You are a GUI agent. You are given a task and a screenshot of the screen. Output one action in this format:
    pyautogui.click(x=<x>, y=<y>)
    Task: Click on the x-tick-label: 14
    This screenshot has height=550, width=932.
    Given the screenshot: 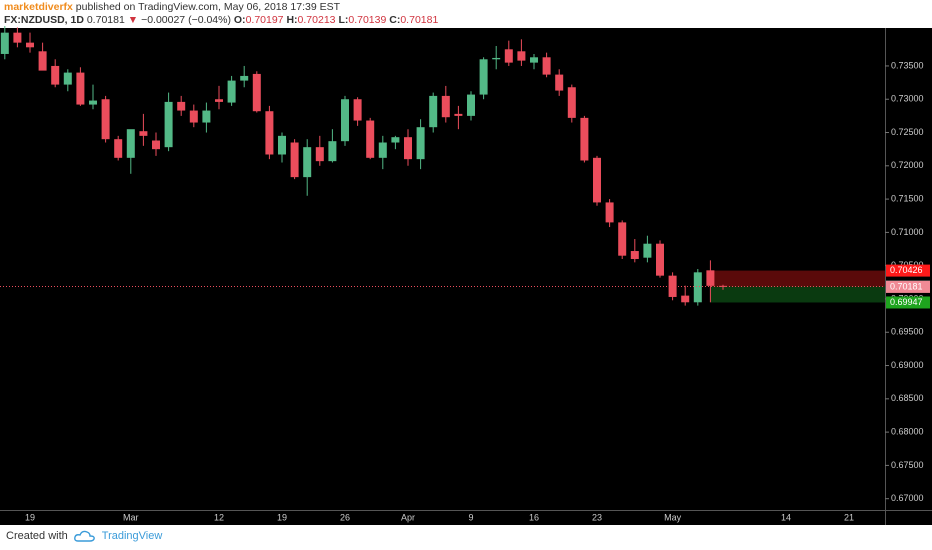 What is the action you would take?
    pyautogui.click(x=786, y=517)
    